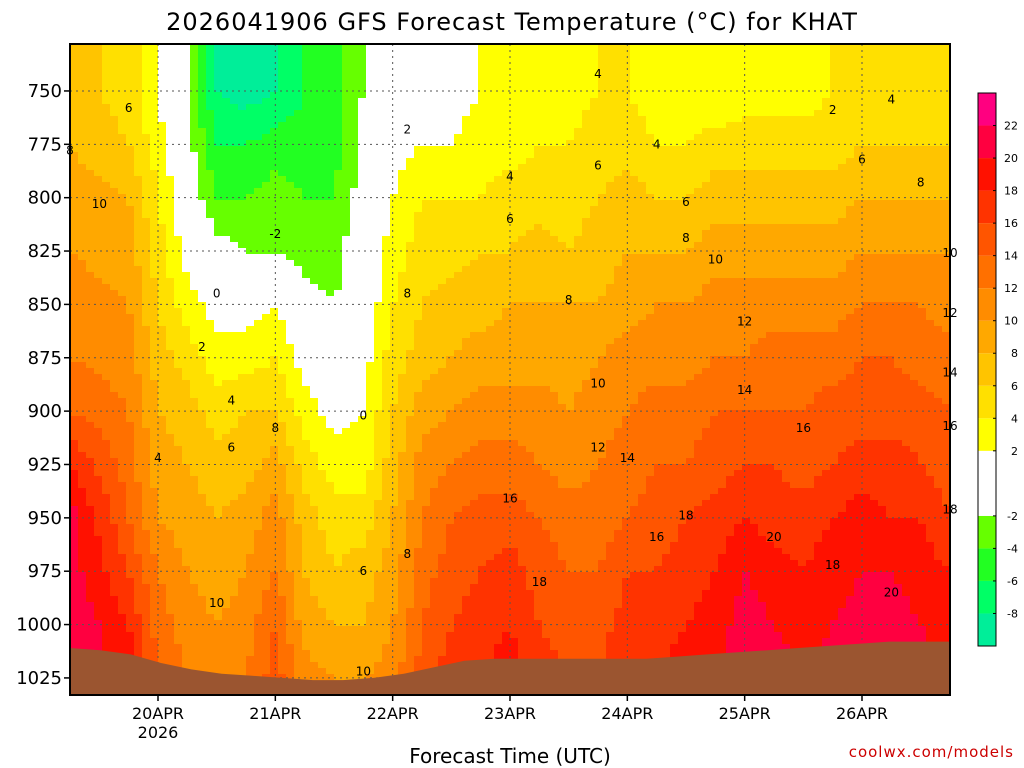  Describe the element at coordinates (210, 353) in the screenshot. I see `temperature-cell-1904` at that location.